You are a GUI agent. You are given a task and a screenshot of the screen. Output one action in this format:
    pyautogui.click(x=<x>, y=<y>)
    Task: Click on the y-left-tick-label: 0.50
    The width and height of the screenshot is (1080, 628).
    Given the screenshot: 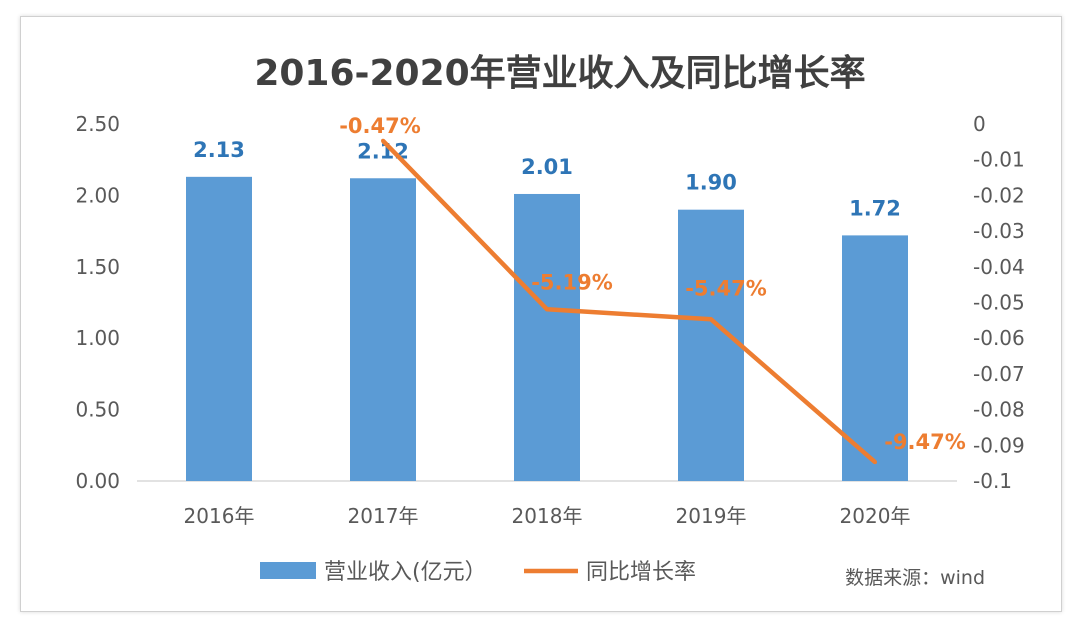 What is the action you would take?
    pyautogui.click(x=97, y=410)
    